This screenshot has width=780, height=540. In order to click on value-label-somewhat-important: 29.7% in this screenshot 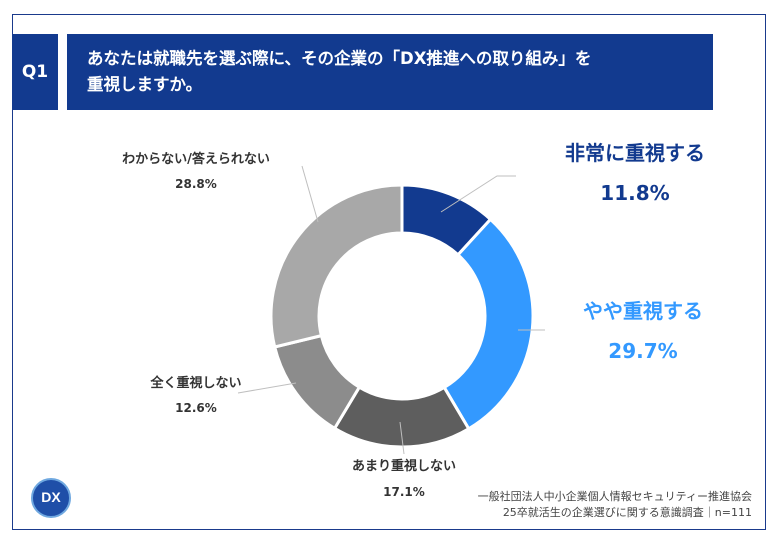, I will do `click(642, 351)`.